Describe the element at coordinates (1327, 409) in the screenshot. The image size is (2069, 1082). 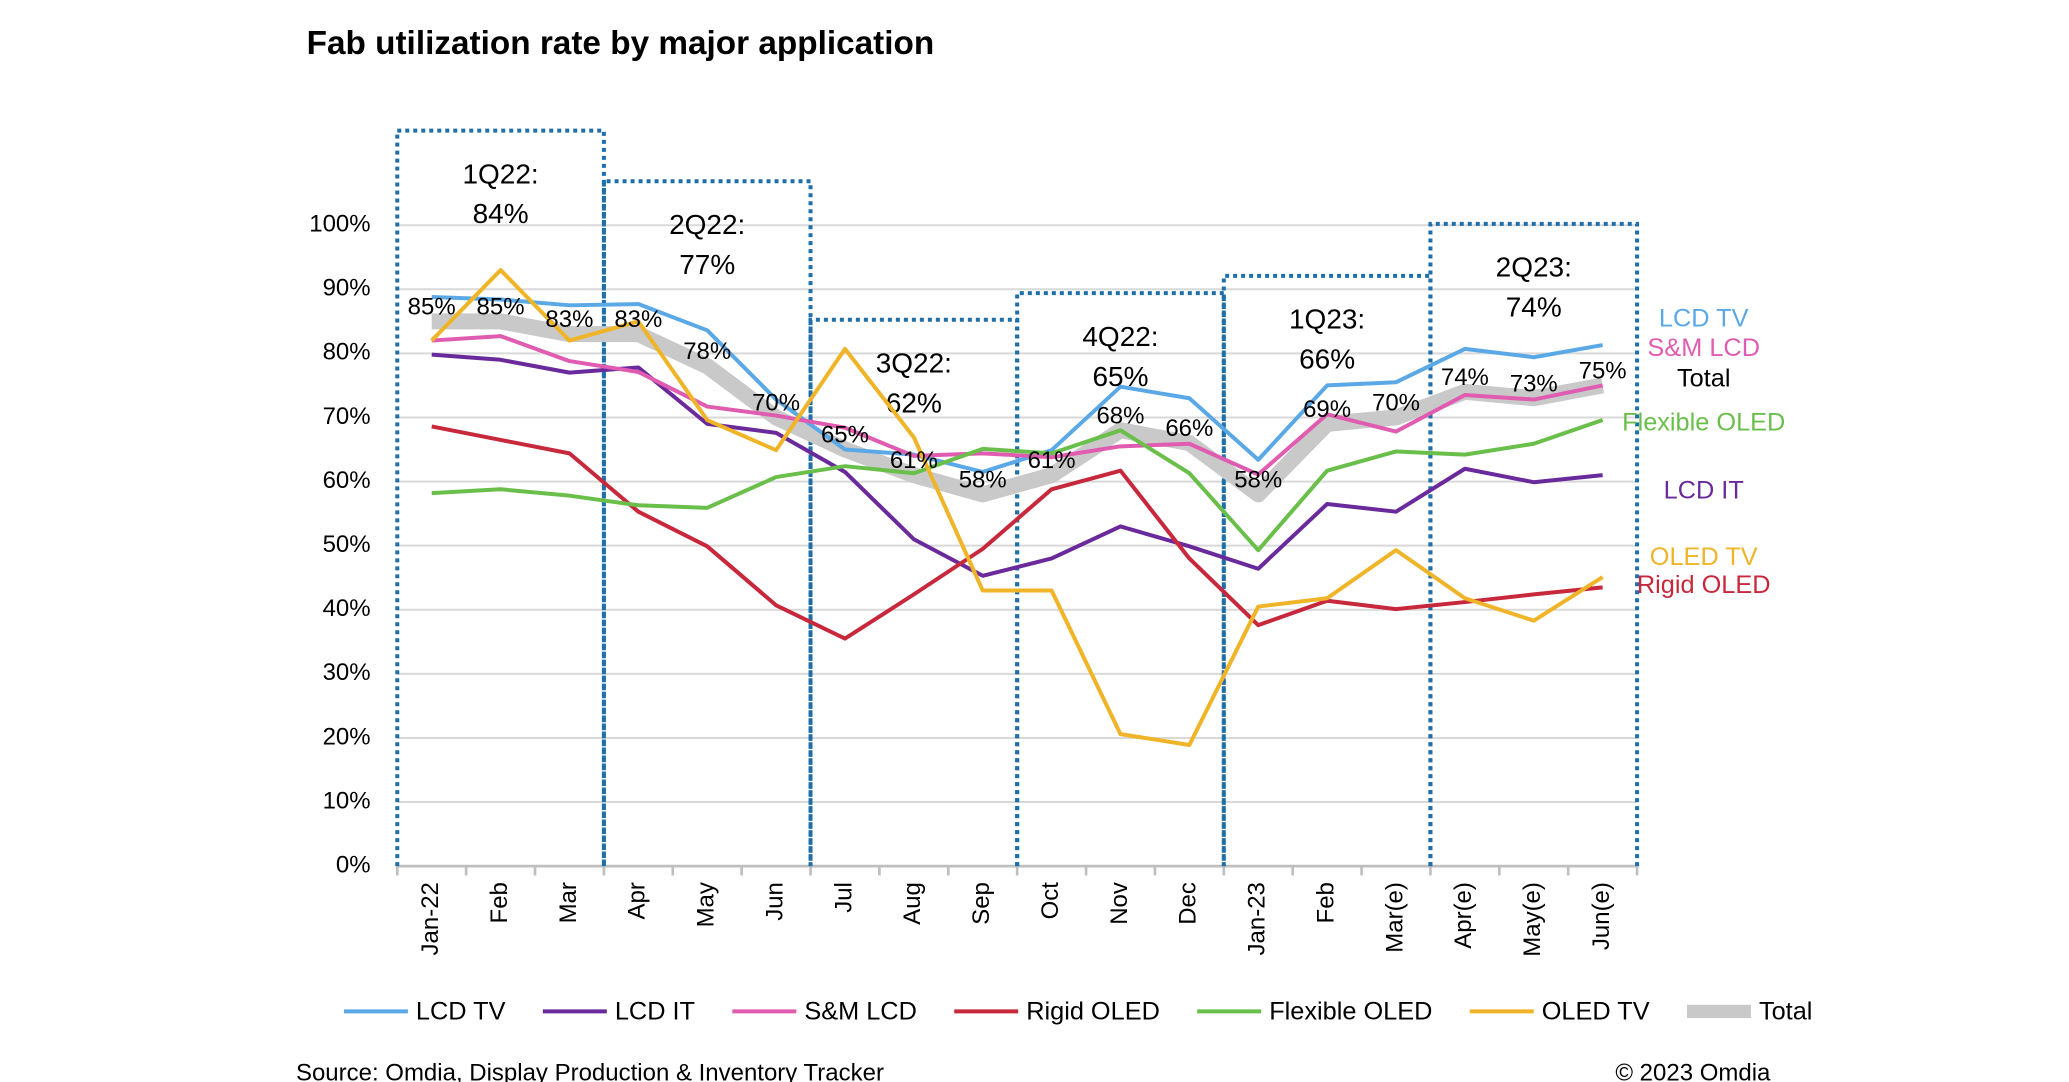
I see `data-label: 69%` at that location.